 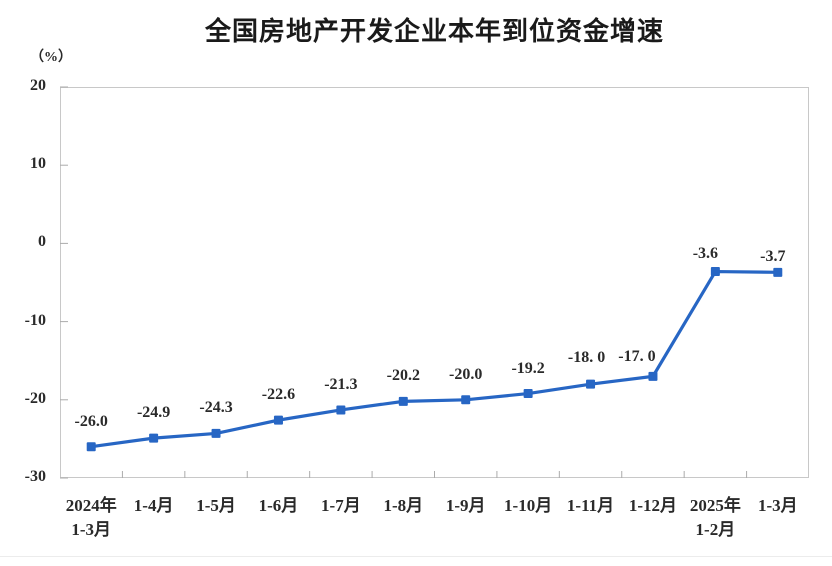 What do you see at coordinates (773, 257) in the screenshot?
I see `data-point-label: -3.7` at bounding box center [773, 257].